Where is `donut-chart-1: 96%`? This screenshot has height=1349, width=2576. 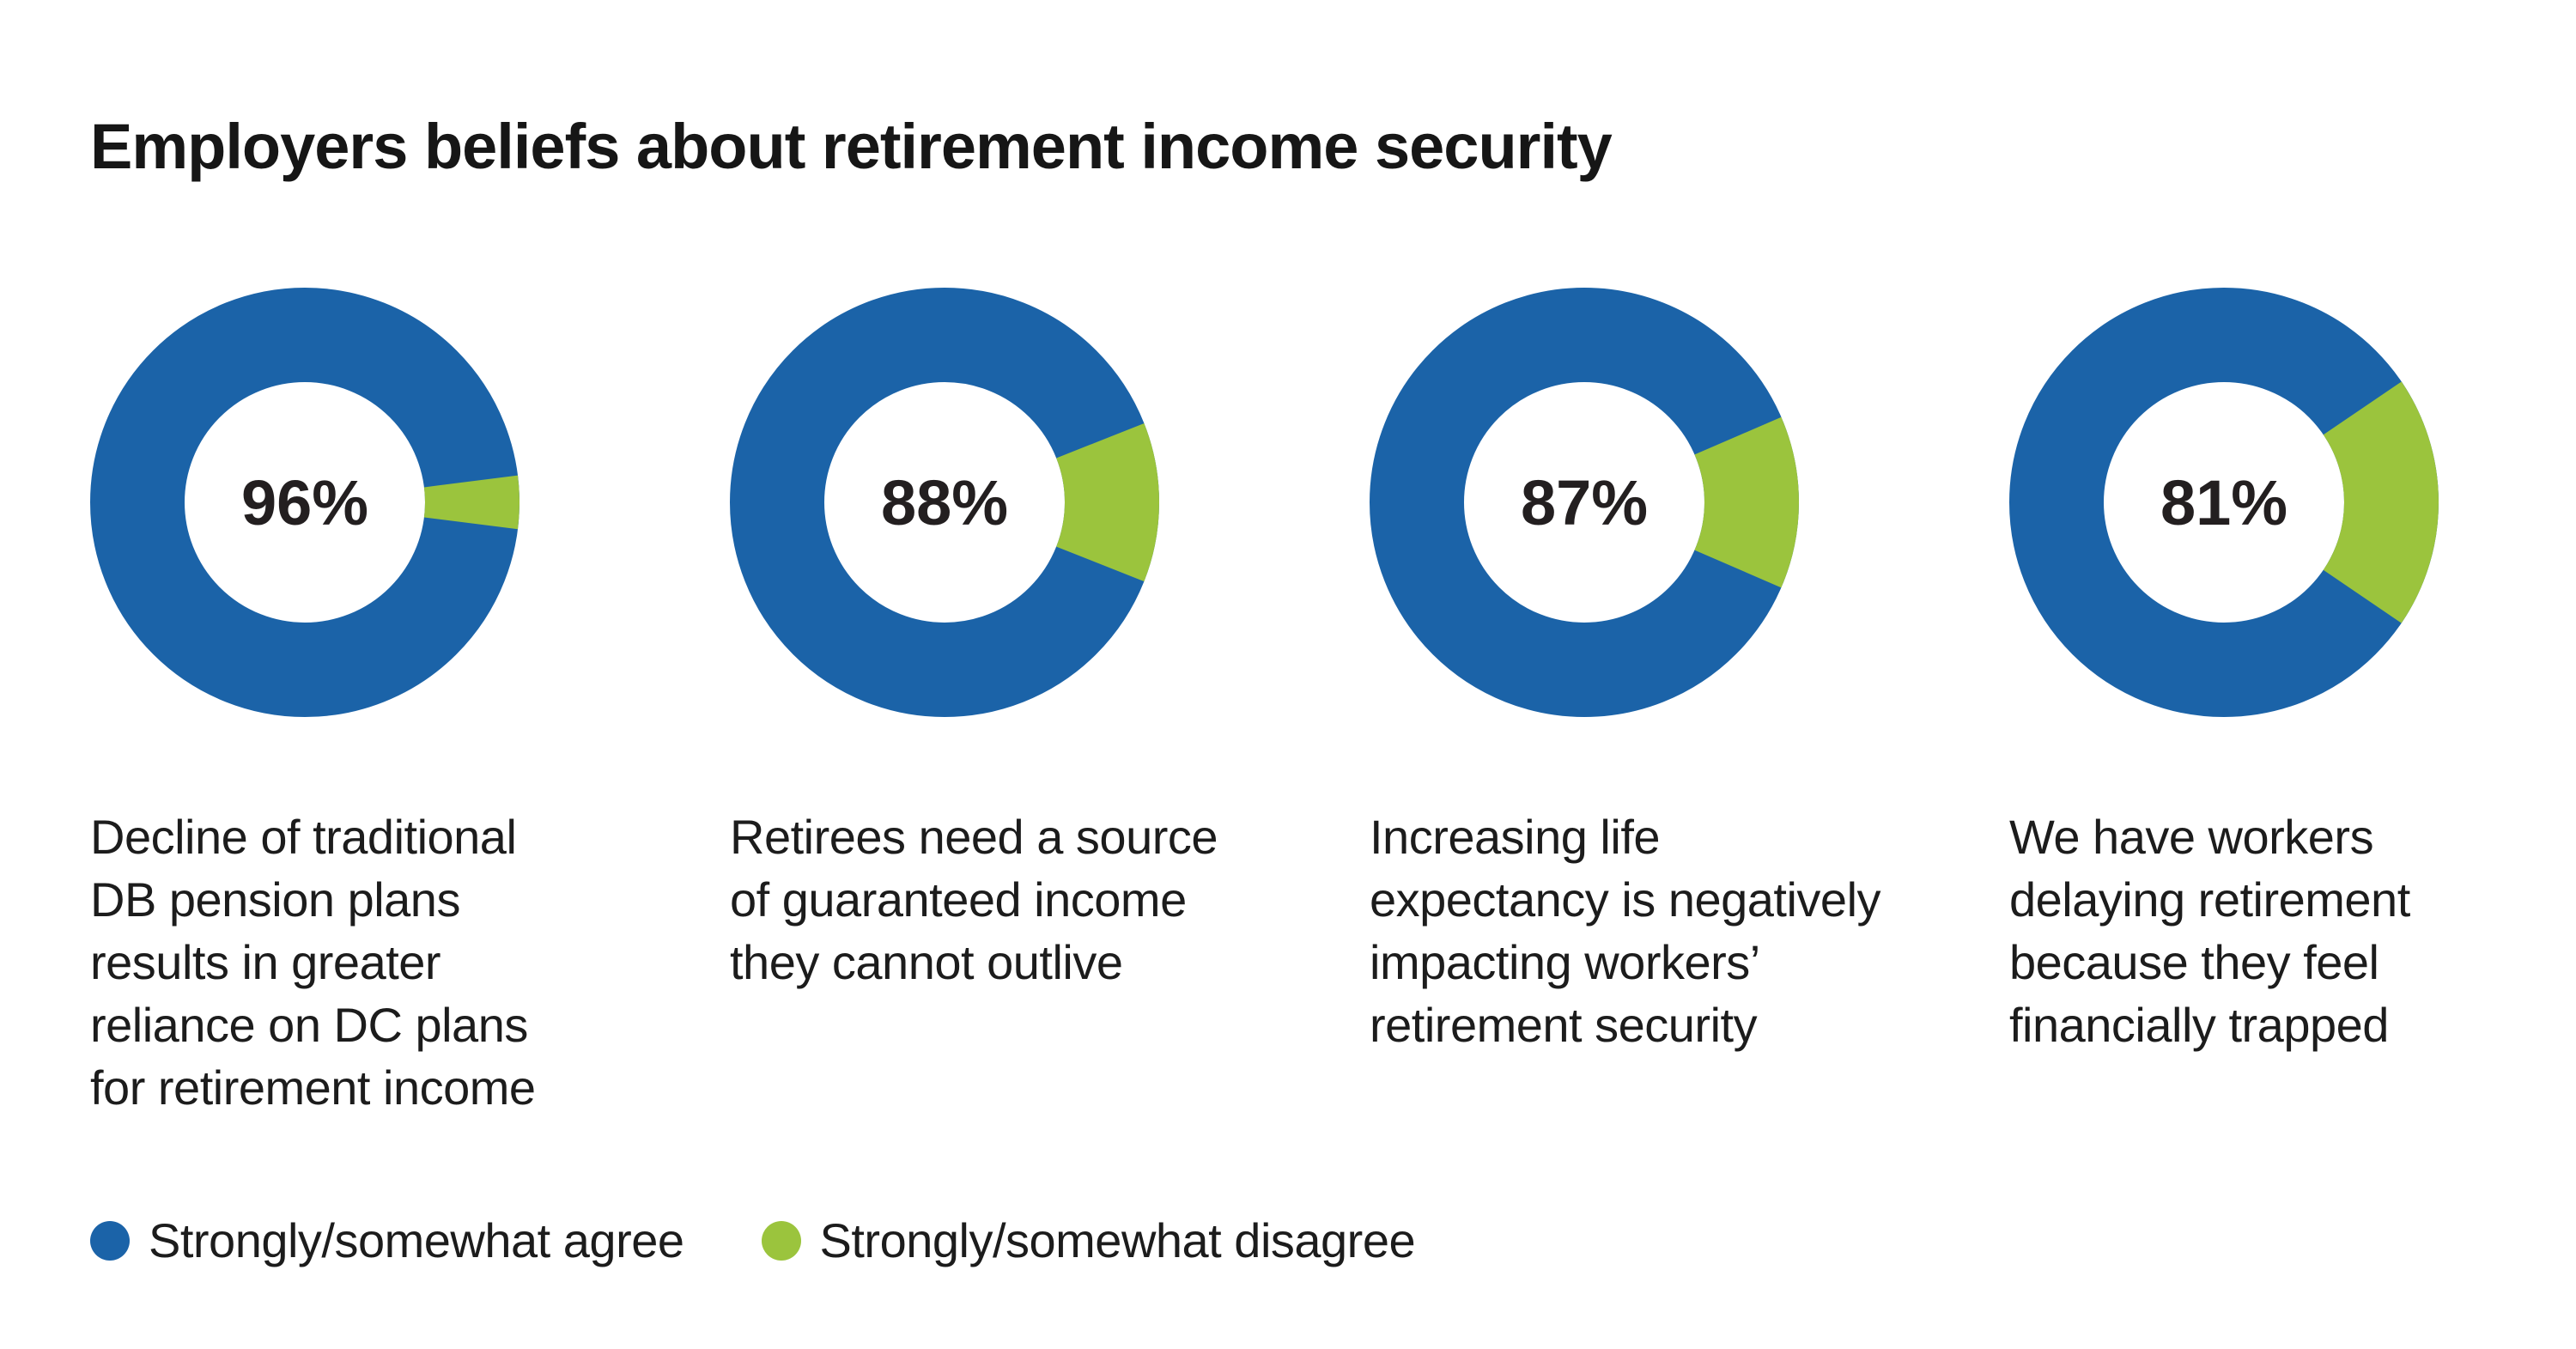
donut-chart-1: 96% is located at coordinates (304, 503).